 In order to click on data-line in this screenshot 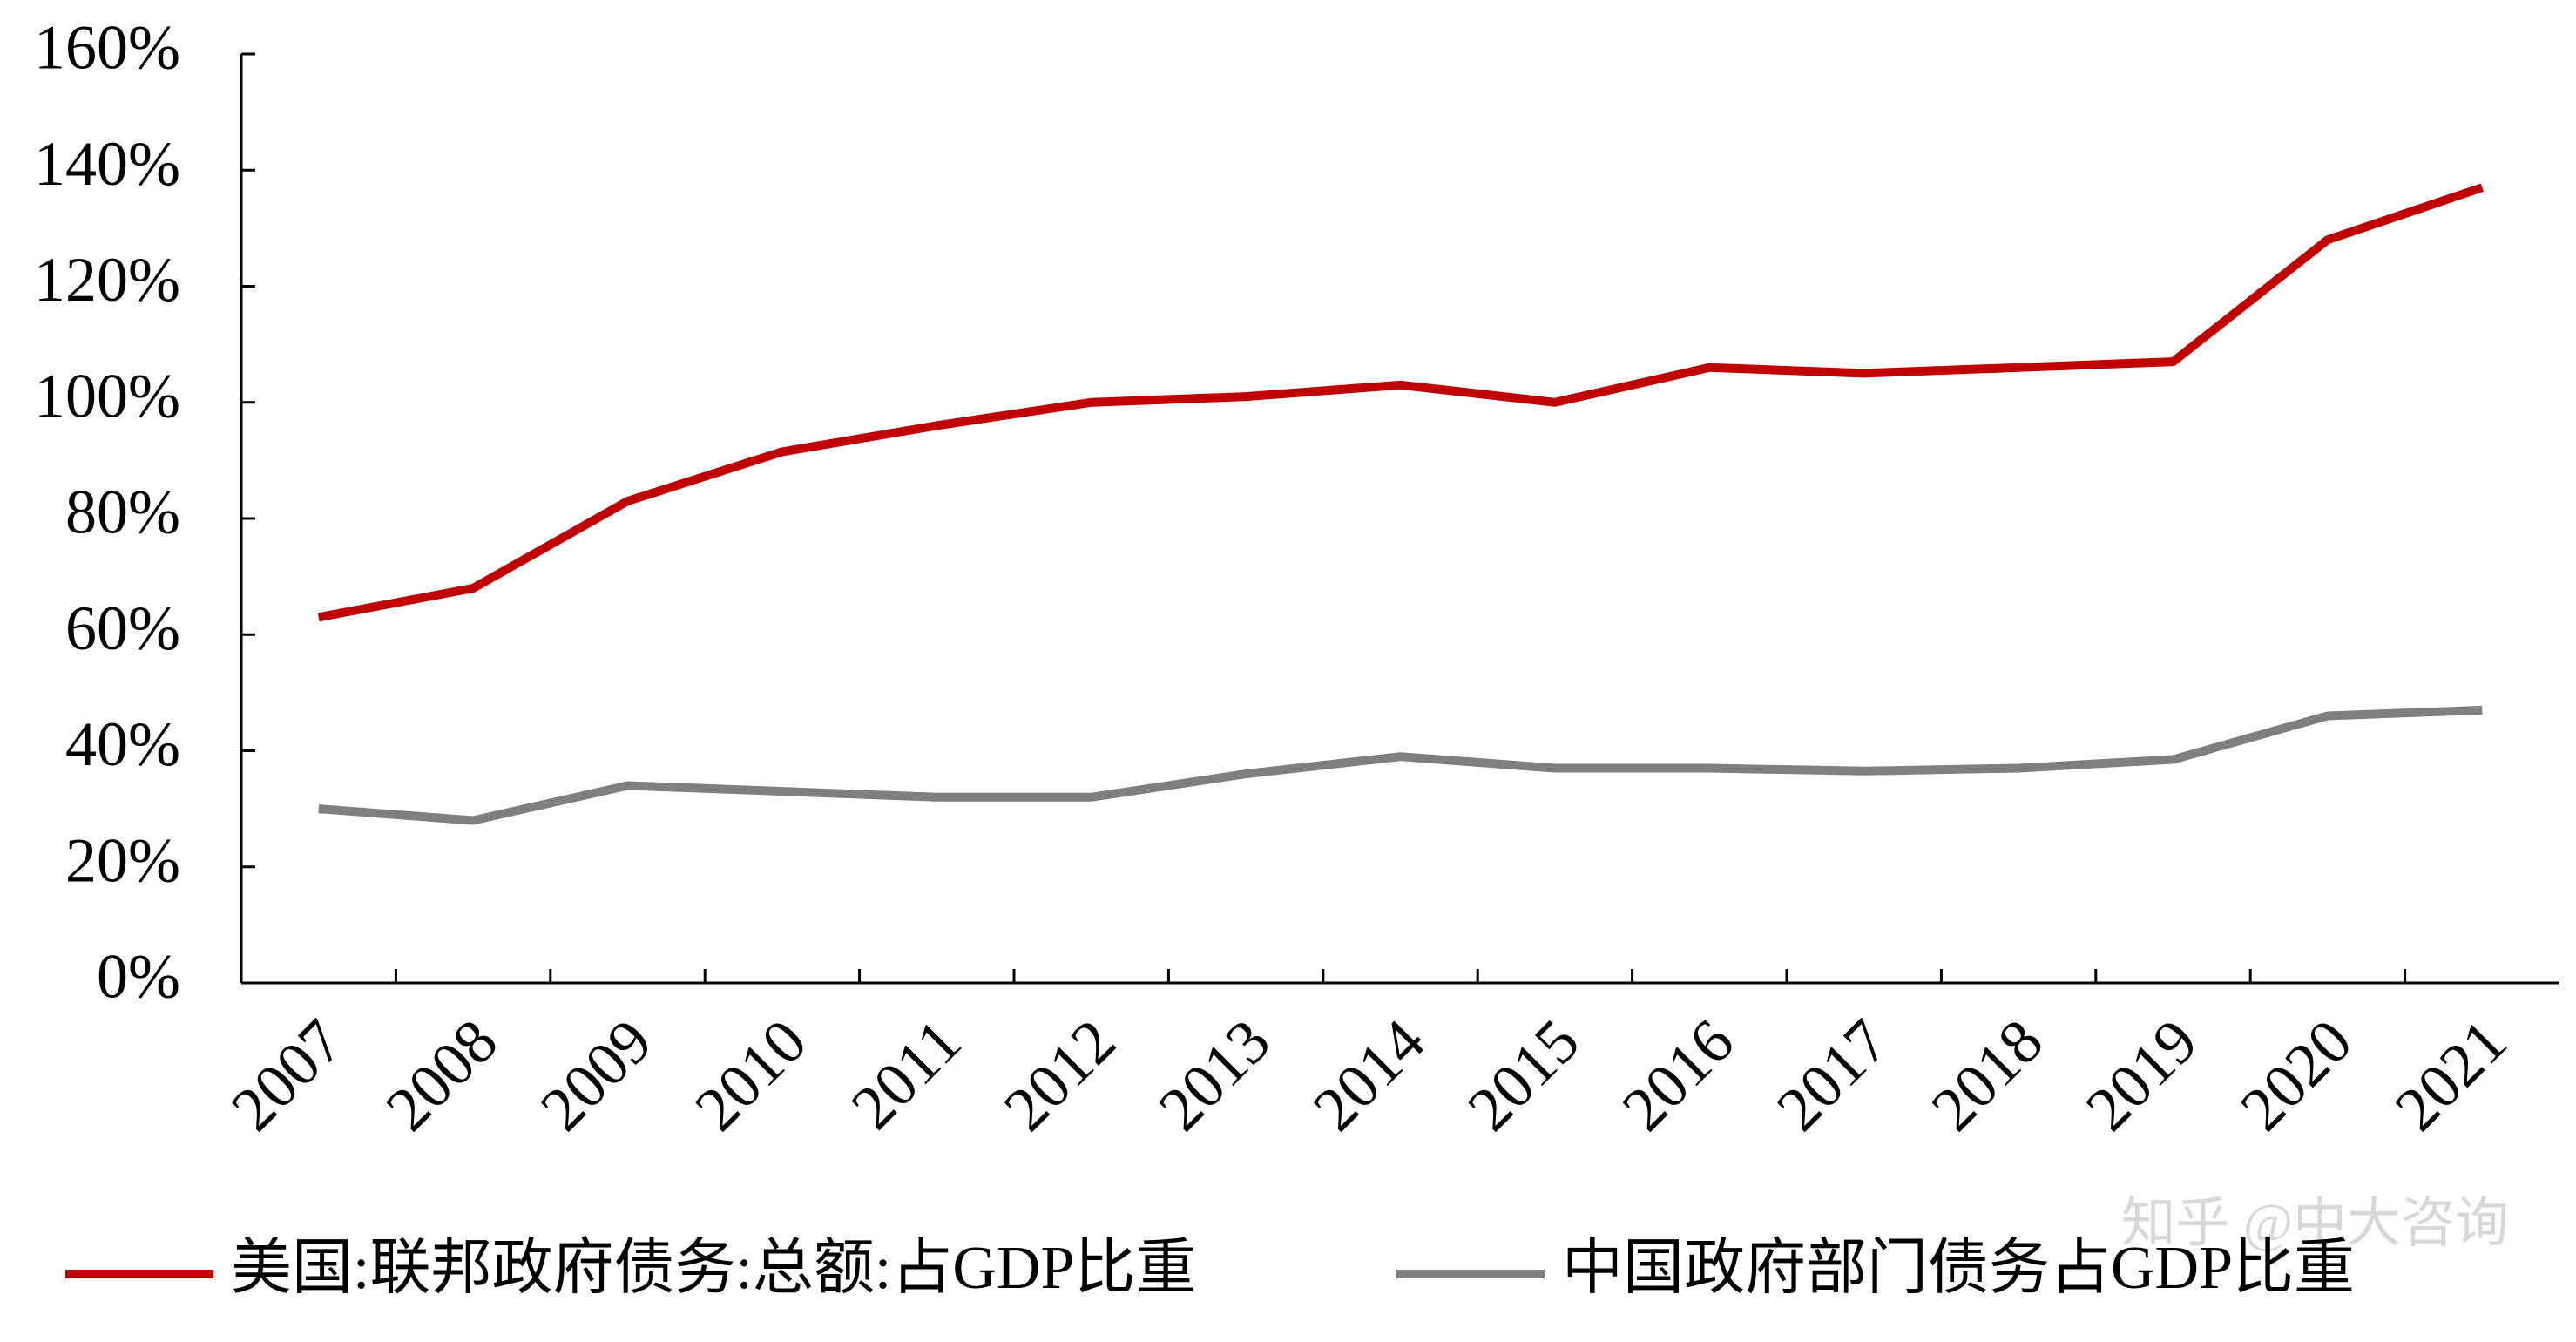, I will do `click(1400, 765)`.